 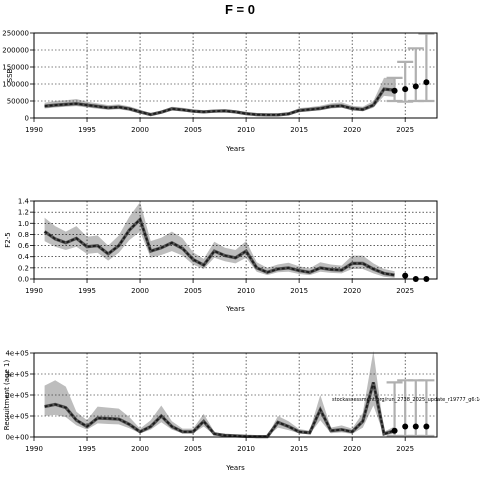 What do you see at coordinates (10, 75) in the screenshot?
I see `y-axis-label: SSB` at bounding box center [10, 75].